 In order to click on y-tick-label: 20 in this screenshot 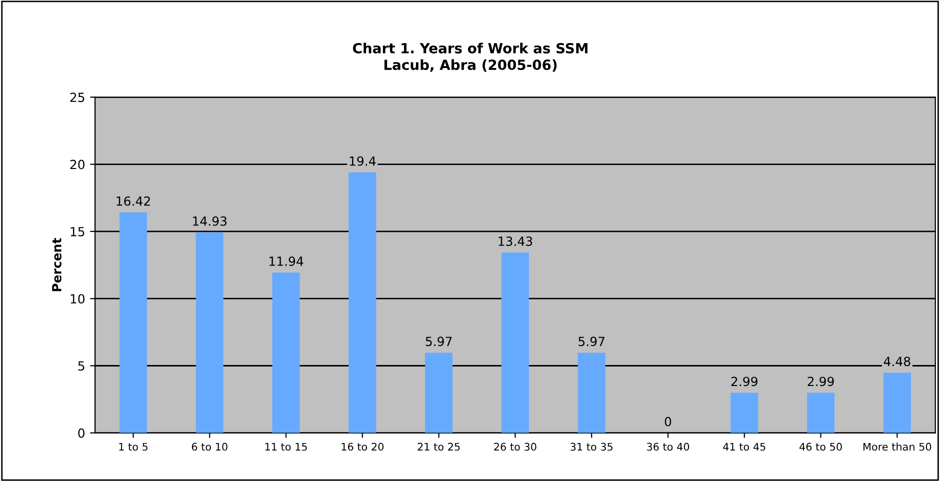, I will do `click(77, 165)`.